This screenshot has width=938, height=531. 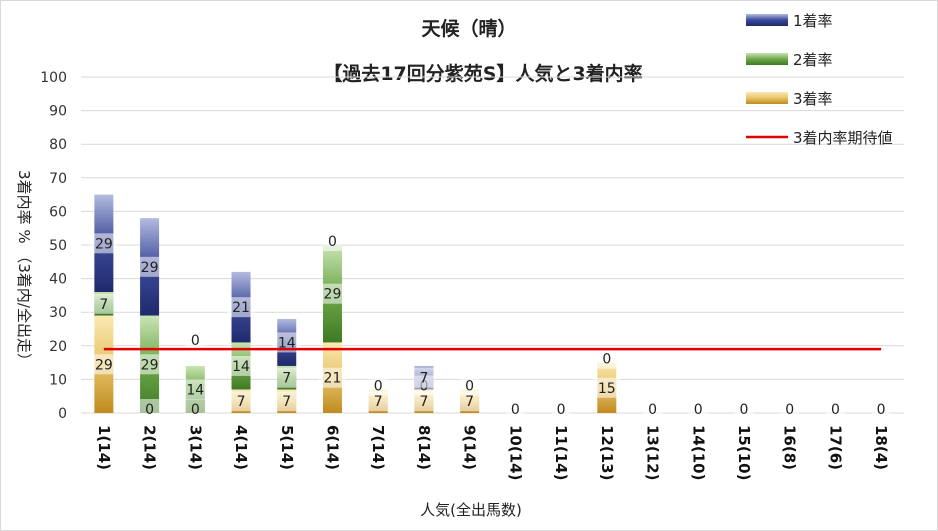 What do you see at coordinates (468, 28) in the screenshot?
I see `chart-title: 天候（晴）` at bounding box center [468, 28].